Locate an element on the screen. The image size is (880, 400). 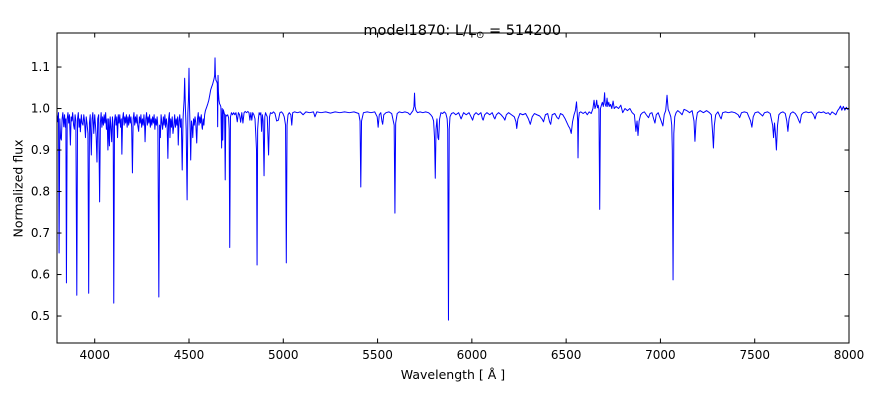
y-tick-label: 1.0 is located at coordinates (40, 109).